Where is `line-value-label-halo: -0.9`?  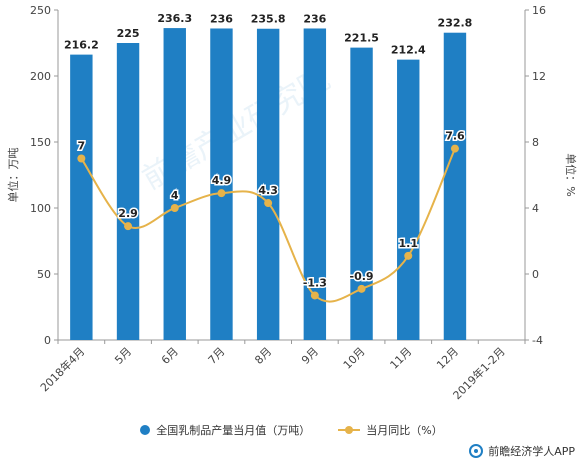 line-value-label-halo: -0.9 is located at coordinates (362, 276).